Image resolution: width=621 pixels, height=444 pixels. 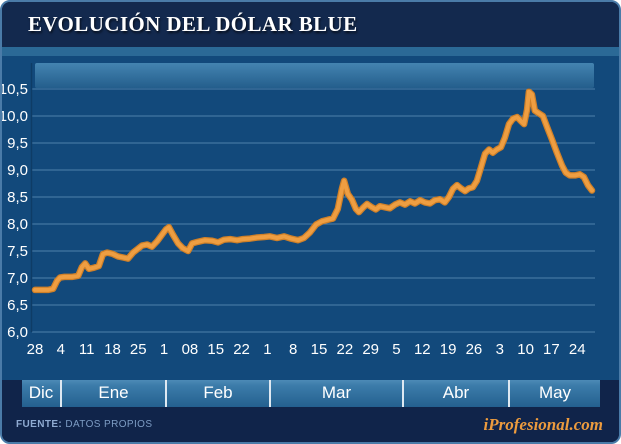 I want to click on svg-text: 26, so click(x=474, y=349).